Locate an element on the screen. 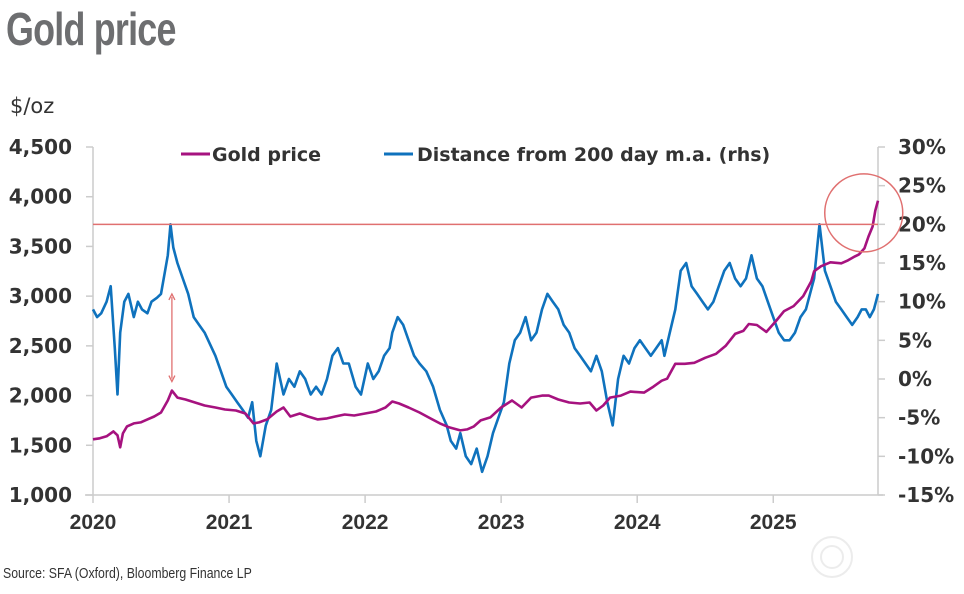 The width and height of the screenshot is (964, 594). x-tick-label: 2024 is located at coordinates (637, 522).